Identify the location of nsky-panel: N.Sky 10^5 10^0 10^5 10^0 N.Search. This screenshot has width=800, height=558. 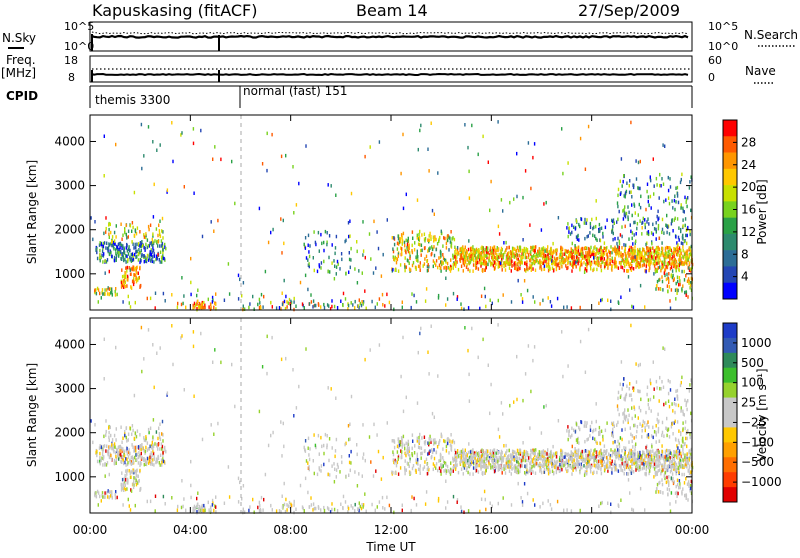
(400, 36).